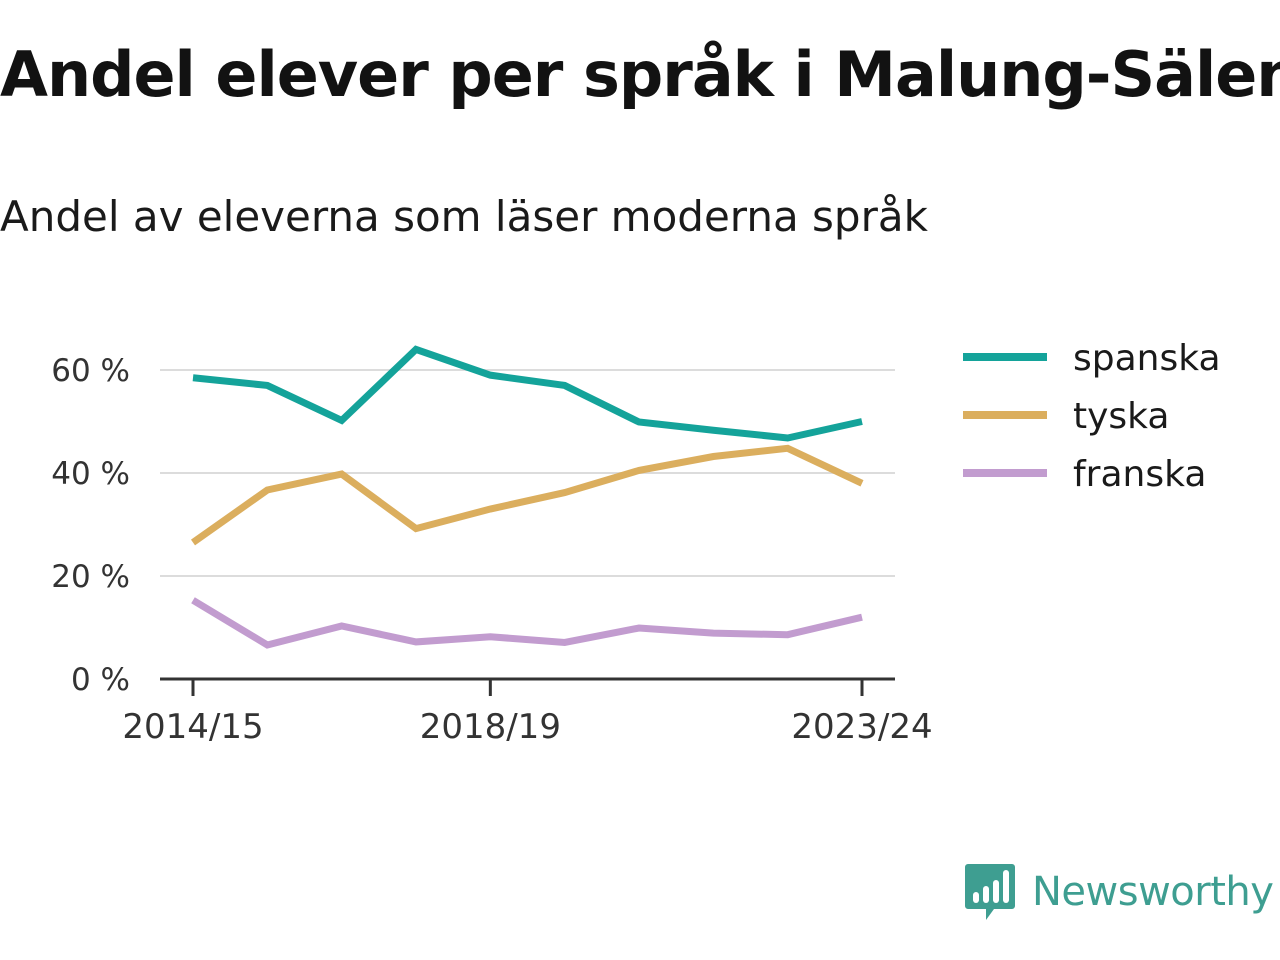 The height and width of the screenshot is (960, 1280). What do you see at coordinates (90, 371) in the screenshot?
I see `y-tick-label: 60 %` at bounding box center [90, 371].